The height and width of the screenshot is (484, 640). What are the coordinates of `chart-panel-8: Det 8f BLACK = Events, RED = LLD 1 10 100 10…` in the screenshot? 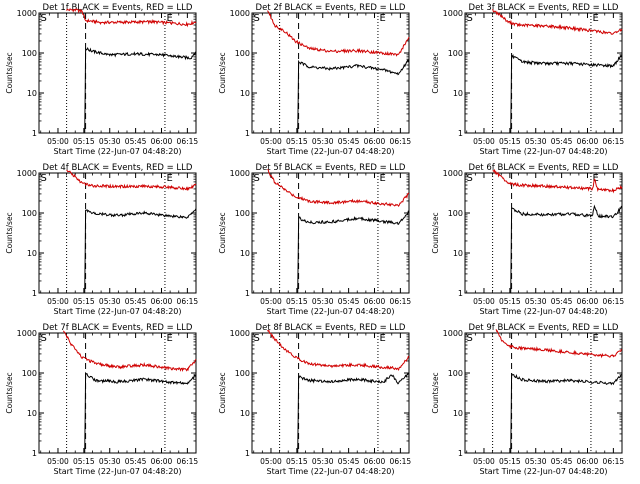 It's located at (314, 399).